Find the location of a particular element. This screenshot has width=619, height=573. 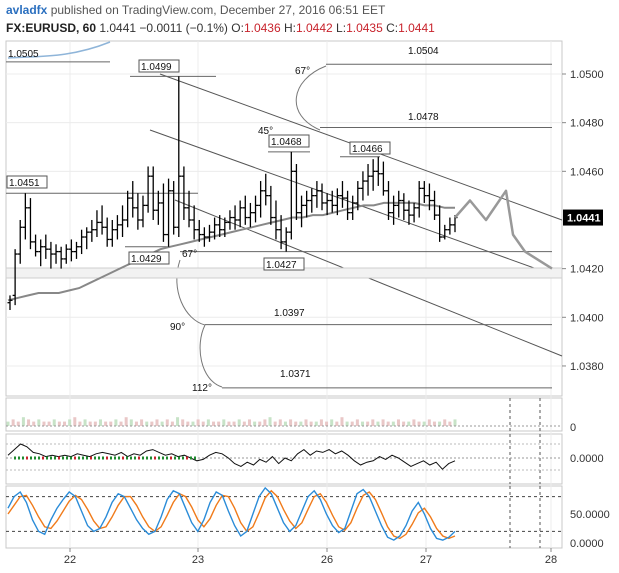

symbol-label: FX:EURUSD, 60 is located at coordinates (51, 28).